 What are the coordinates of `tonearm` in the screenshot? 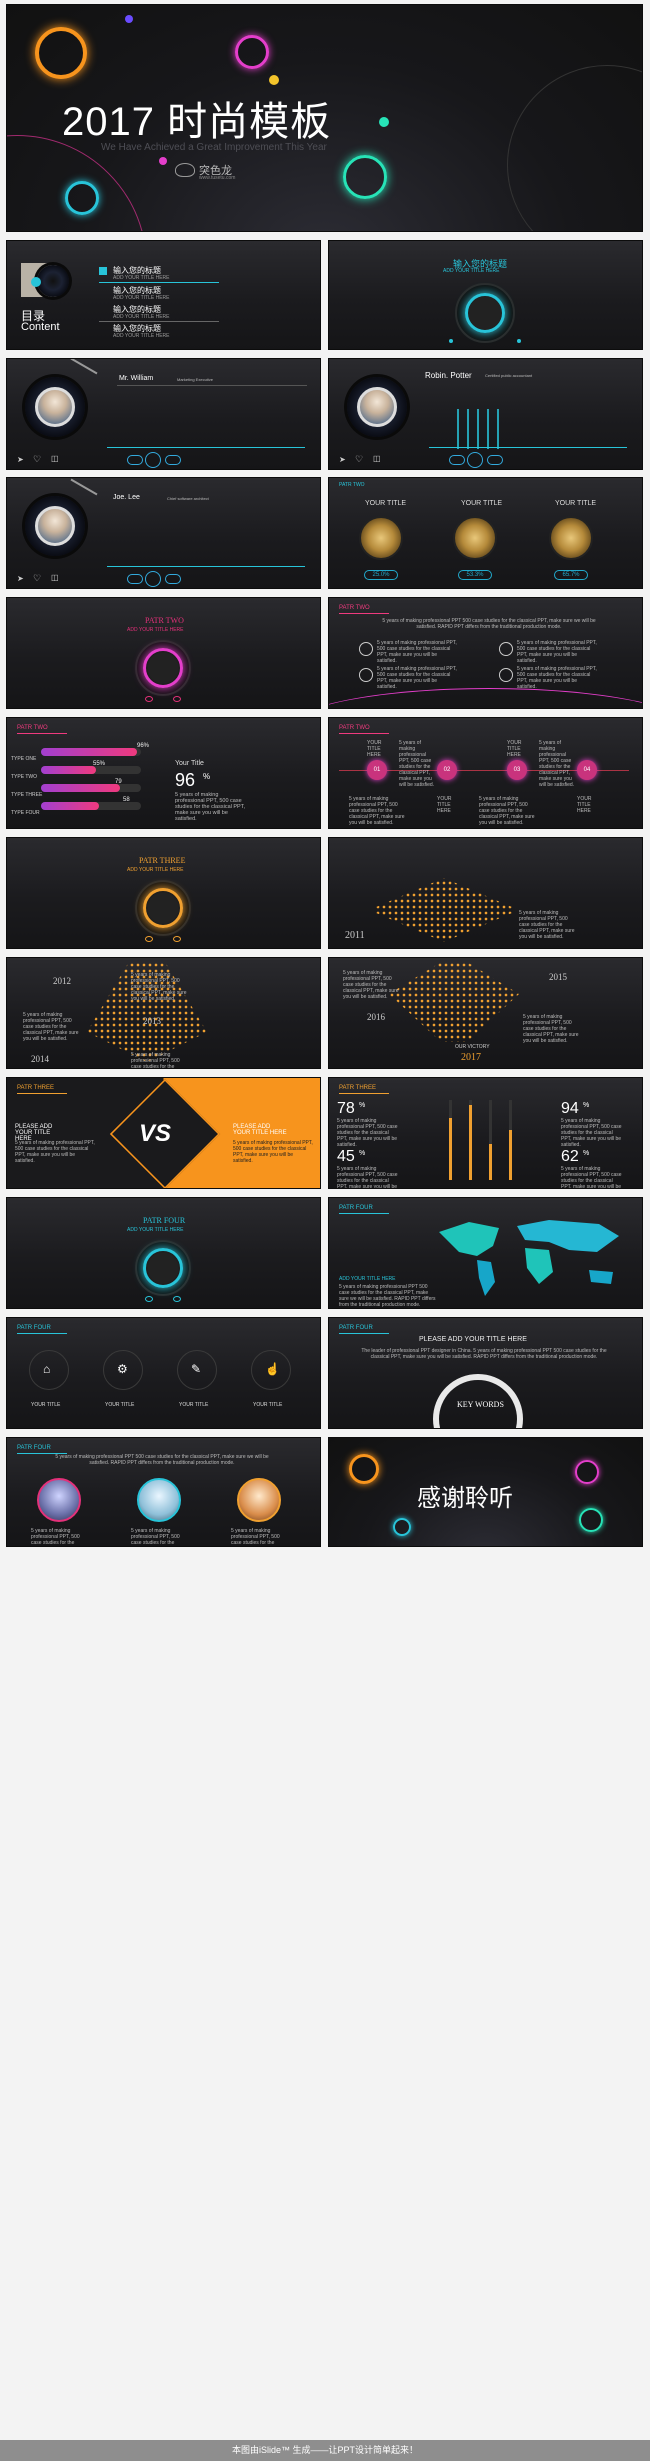 It's located at (84, 487).